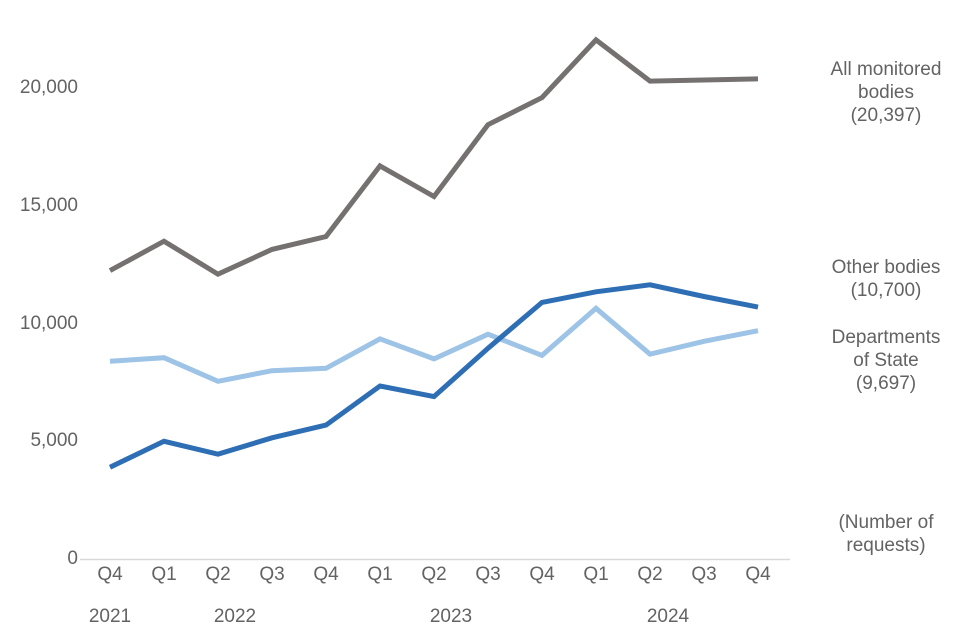 This screenshot has height=640, width=960. Describe the element at coordinates (886, 360) in the screenshot. I see `annotation-line: of State` at that location.